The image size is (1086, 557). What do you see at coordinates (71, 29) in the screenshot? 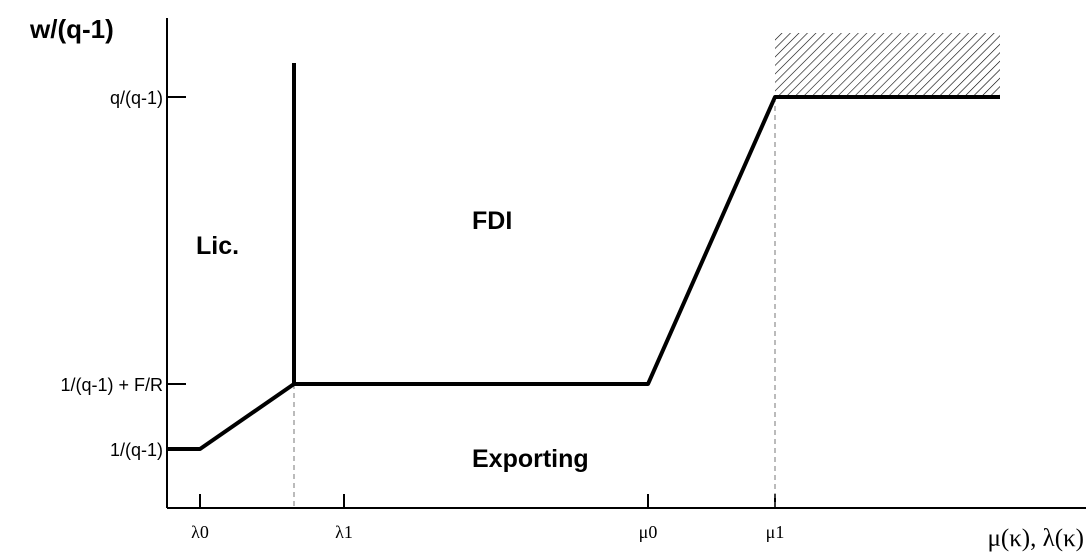
I see `y-axis-label: w/(q-1)` at bounding box center [71, 29].